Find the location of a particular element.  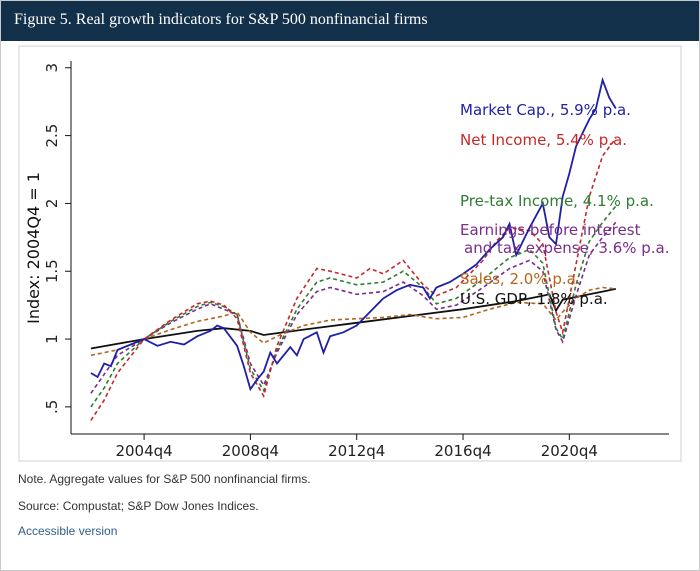

y-tick-label: 1.5 is located at coordinates (52, 271).